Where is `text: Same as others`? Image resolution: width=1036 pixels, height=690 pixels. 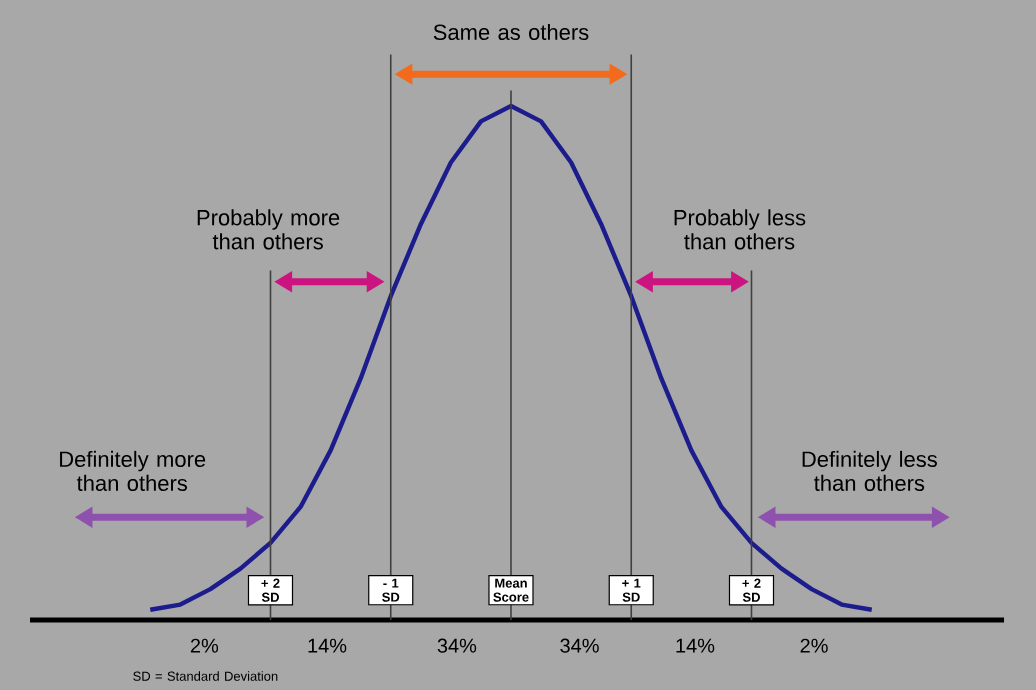
text: Same as others is located at coordinates (511, 32).